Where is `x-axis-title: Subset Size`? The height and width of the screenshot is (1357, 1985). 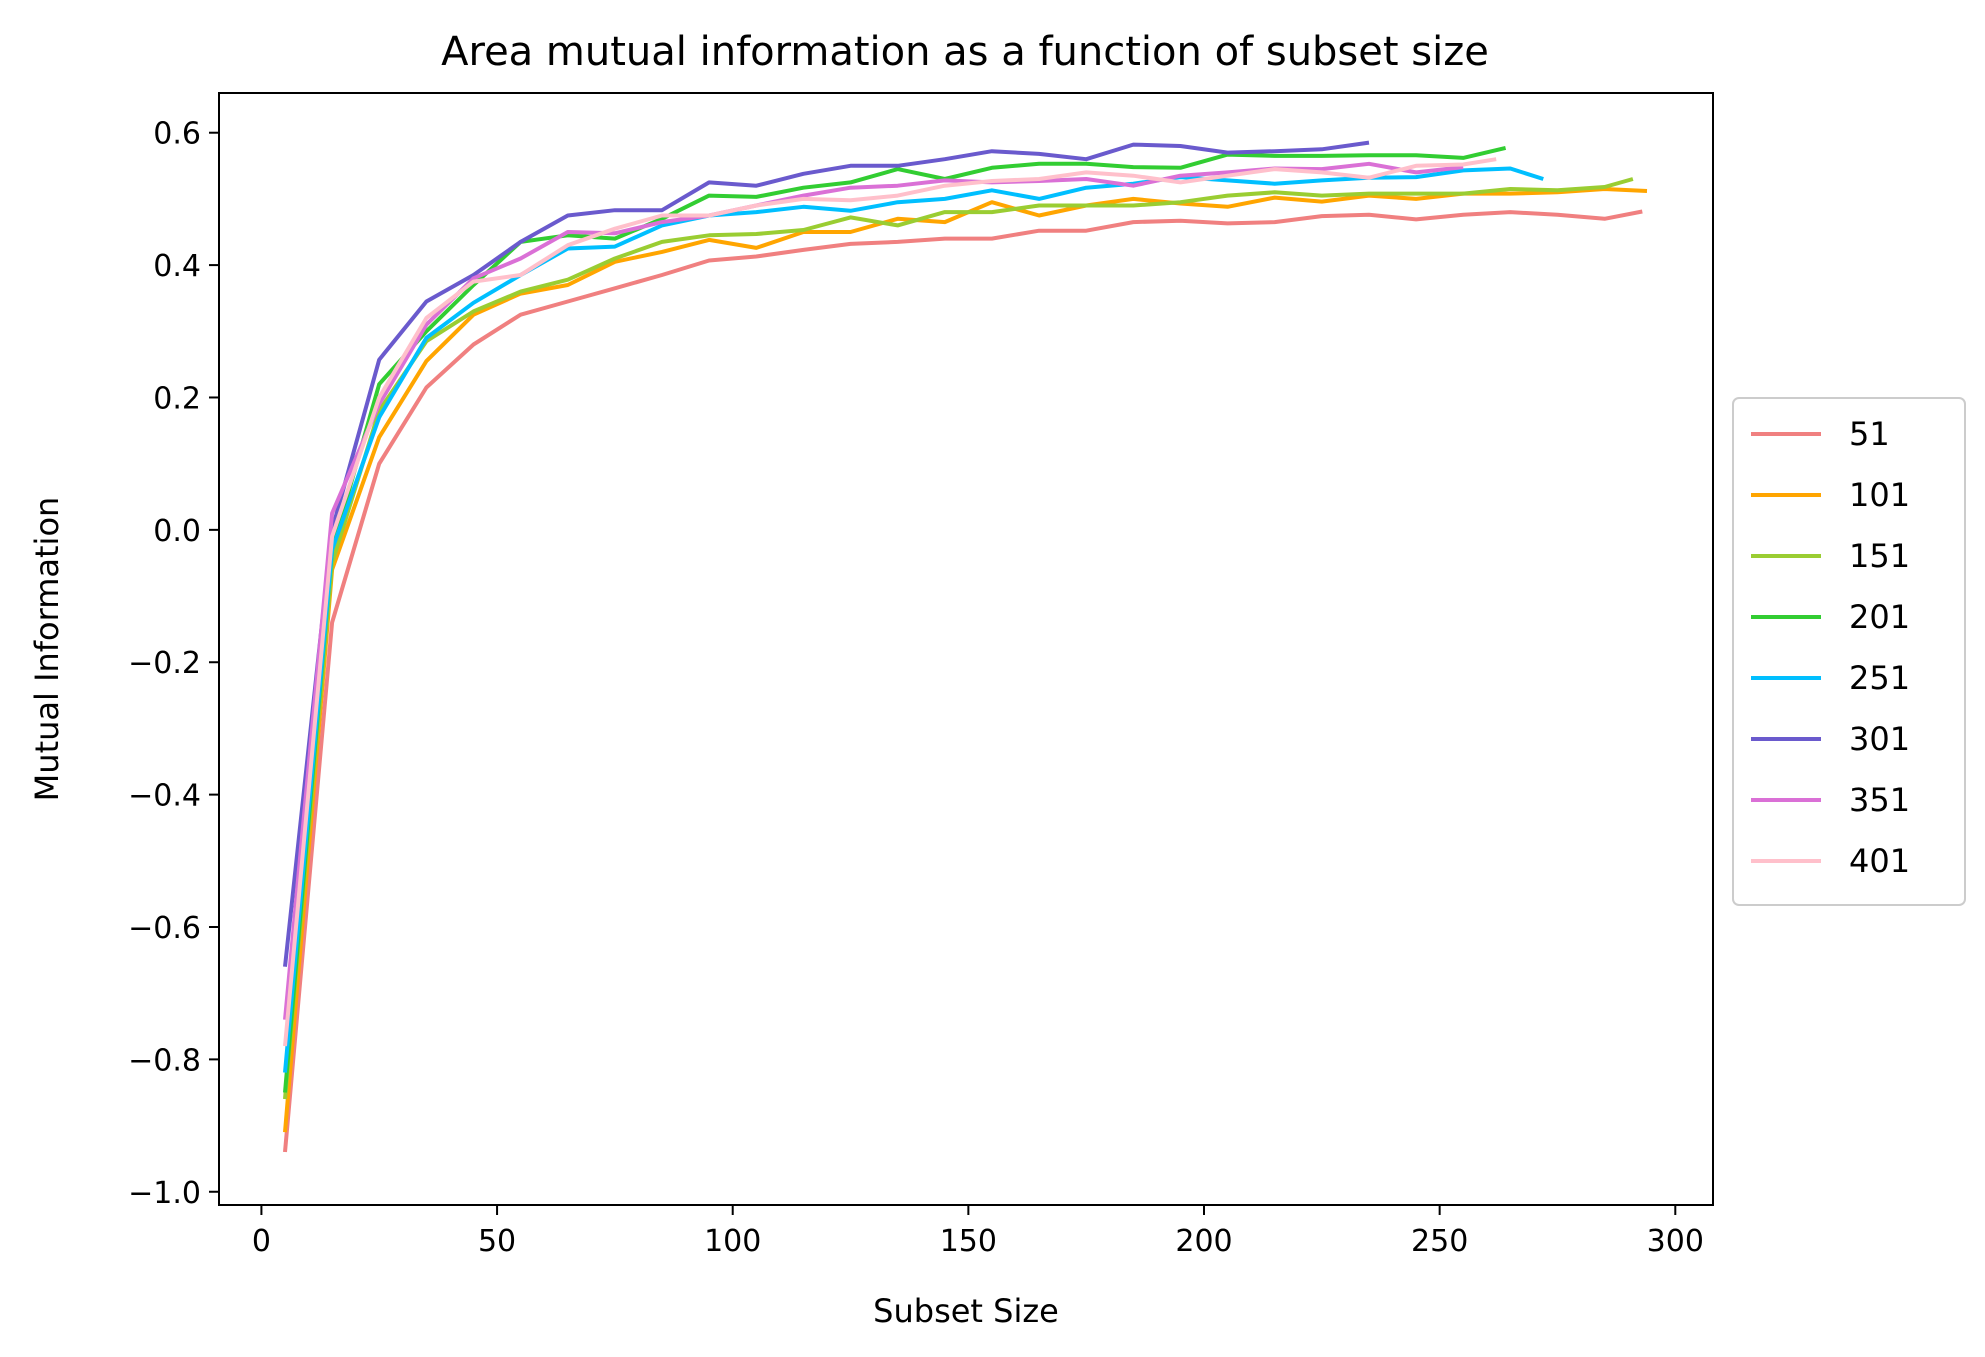 x-axis-title: Subset Size is located at coordinates (966, 1311).